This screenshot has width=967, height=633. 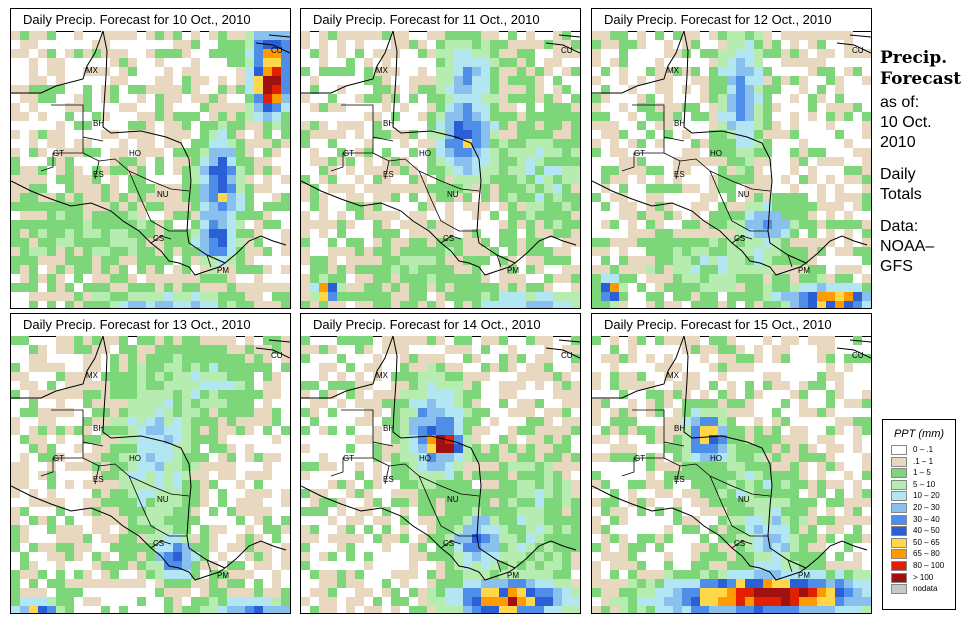 I want to click on legend-item: .1 – 1, so click(x=919, y=462).